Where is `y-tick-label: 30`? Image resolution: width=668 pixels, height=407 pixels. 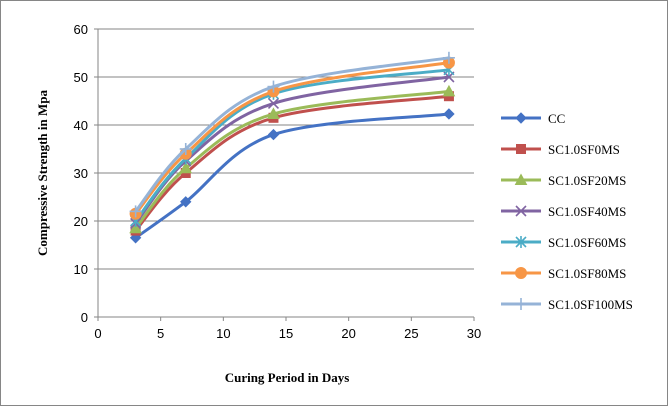
y-tick-label: 30 is located at coordinates (81, 173).